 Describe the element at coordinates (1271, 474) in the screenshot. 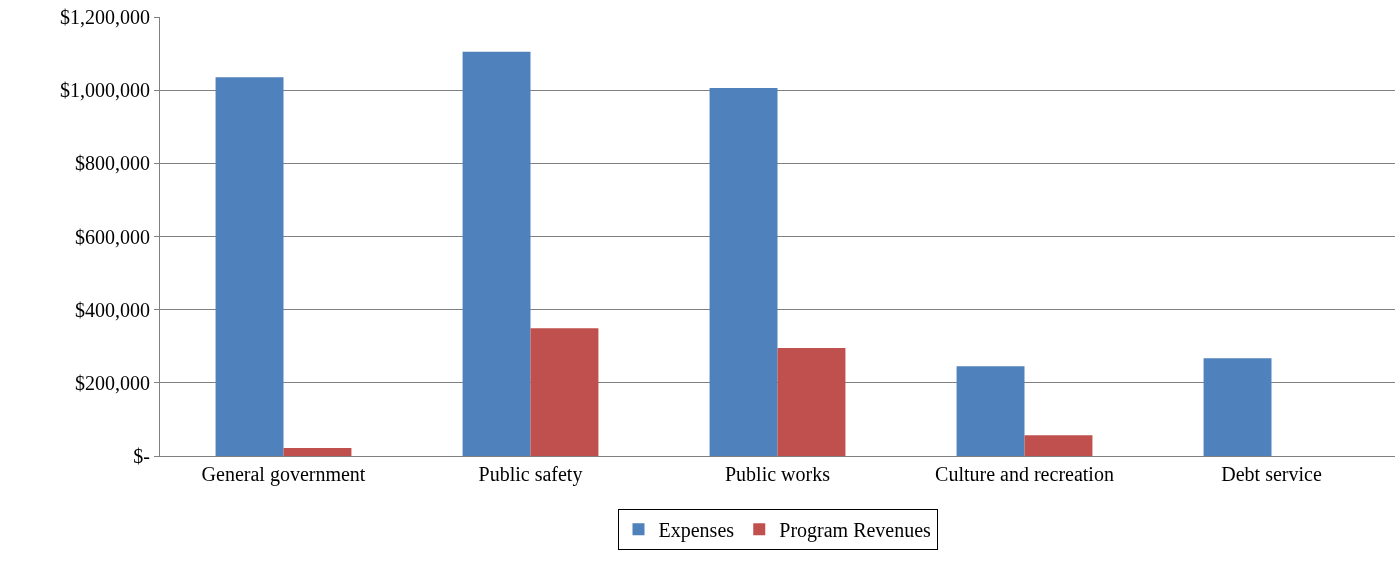

I see `x-tick-label: Debt service` at that location.